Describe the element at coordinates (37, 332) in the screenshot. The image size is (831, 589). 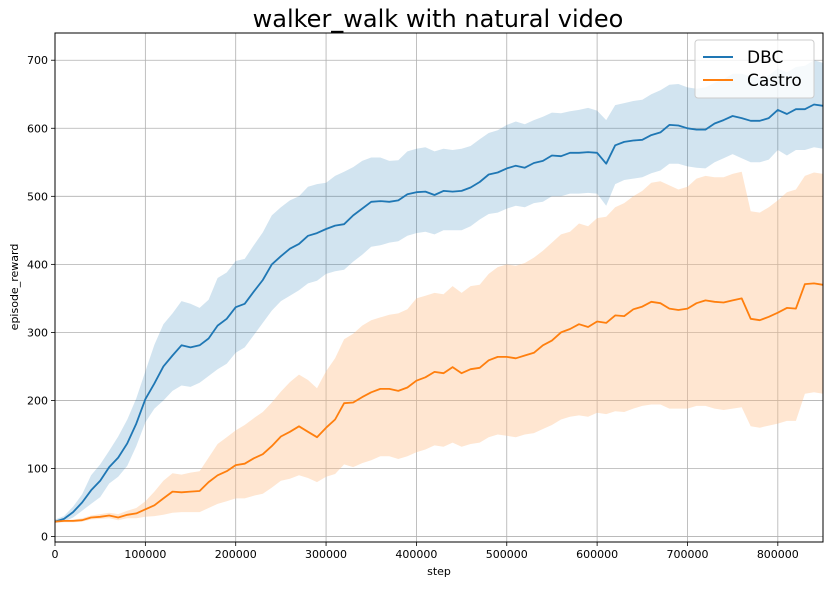
I see `y-tick-label: 300` at that location.